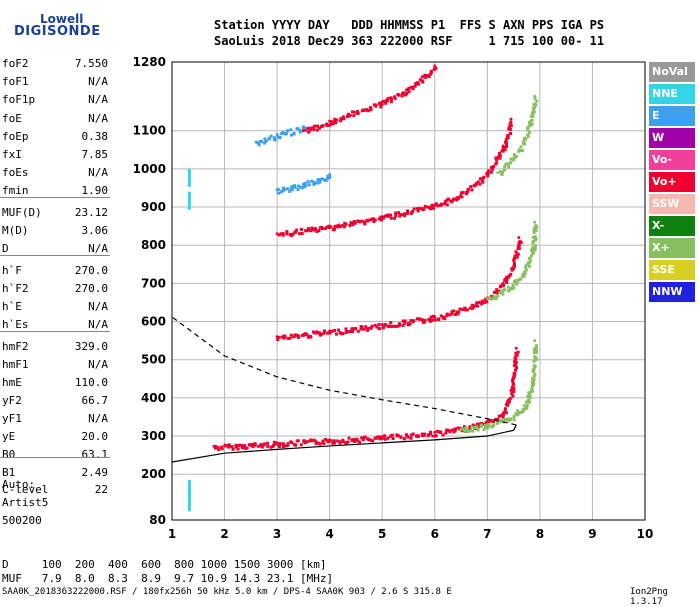 The height and width of the screenshot is (607, 700). I want to click on param-label: foE, so click(12, 118).